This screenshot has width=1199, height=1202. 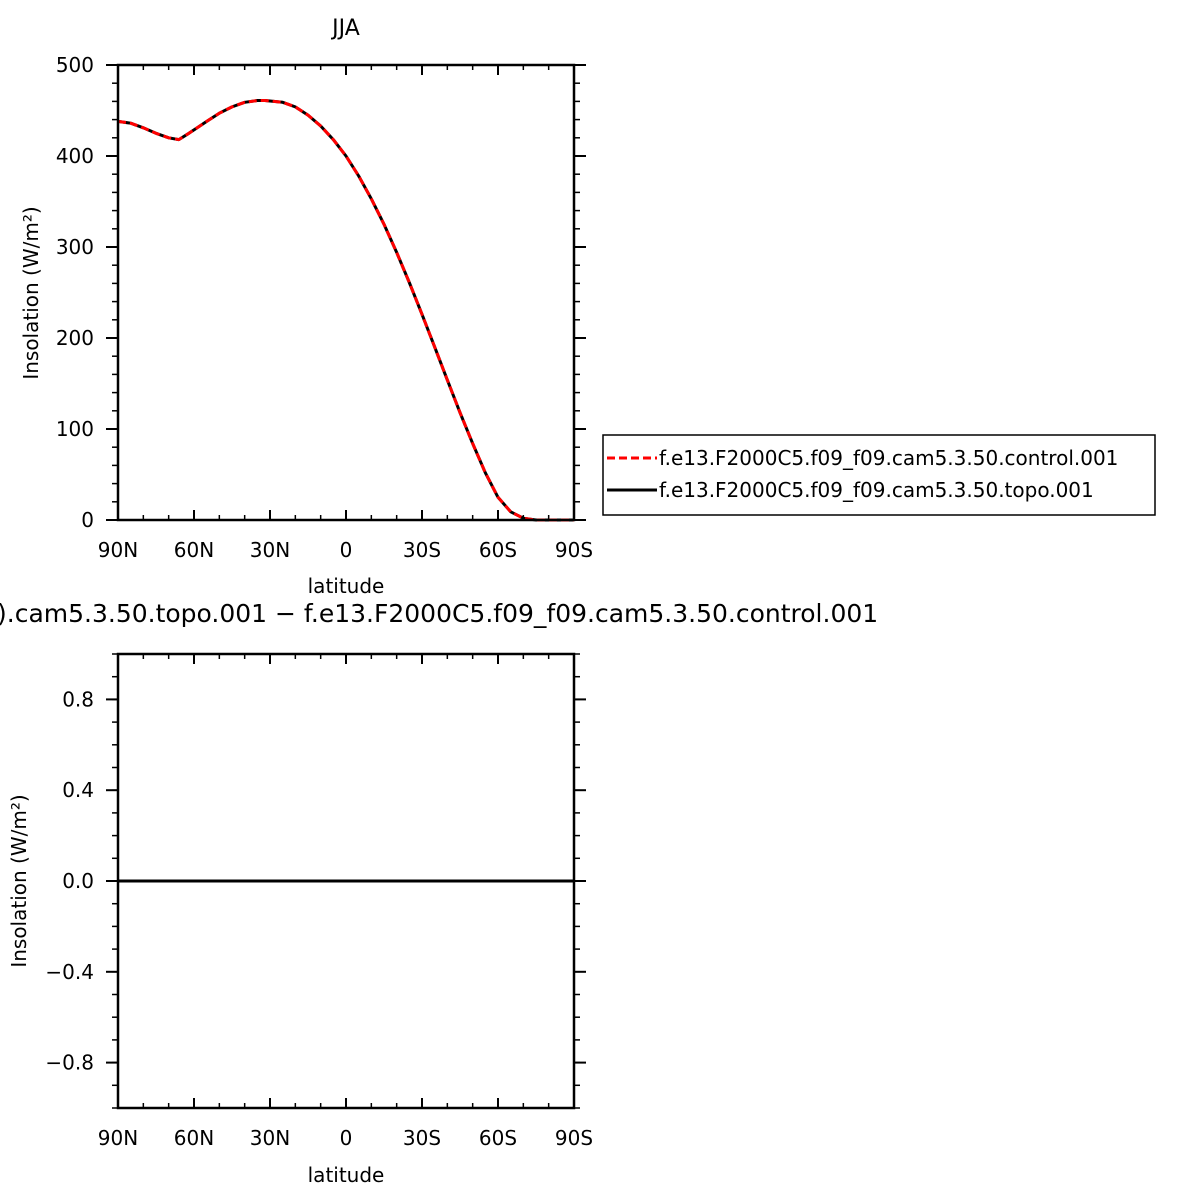 I want to click on panel1-ylabel: Insolation (W/m²), so click(x=31, y=292).